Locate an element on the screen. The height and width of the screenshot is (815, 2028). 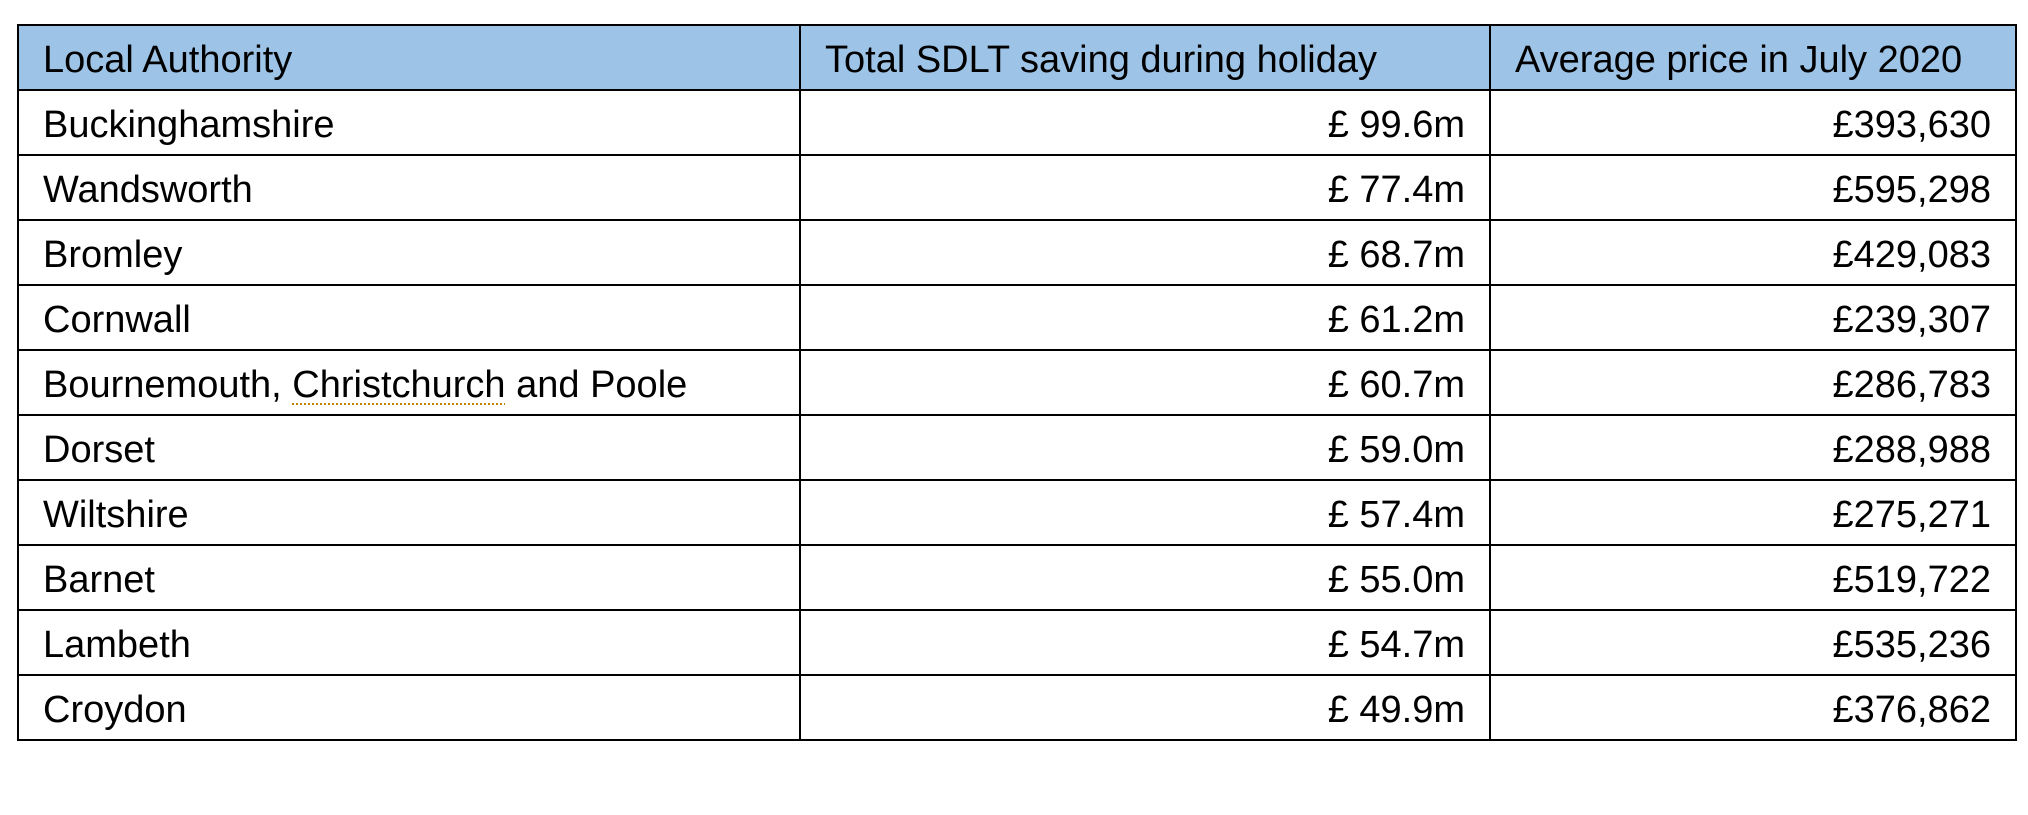
cell-local-authority: Bromley is located at coordinates (409, 252).